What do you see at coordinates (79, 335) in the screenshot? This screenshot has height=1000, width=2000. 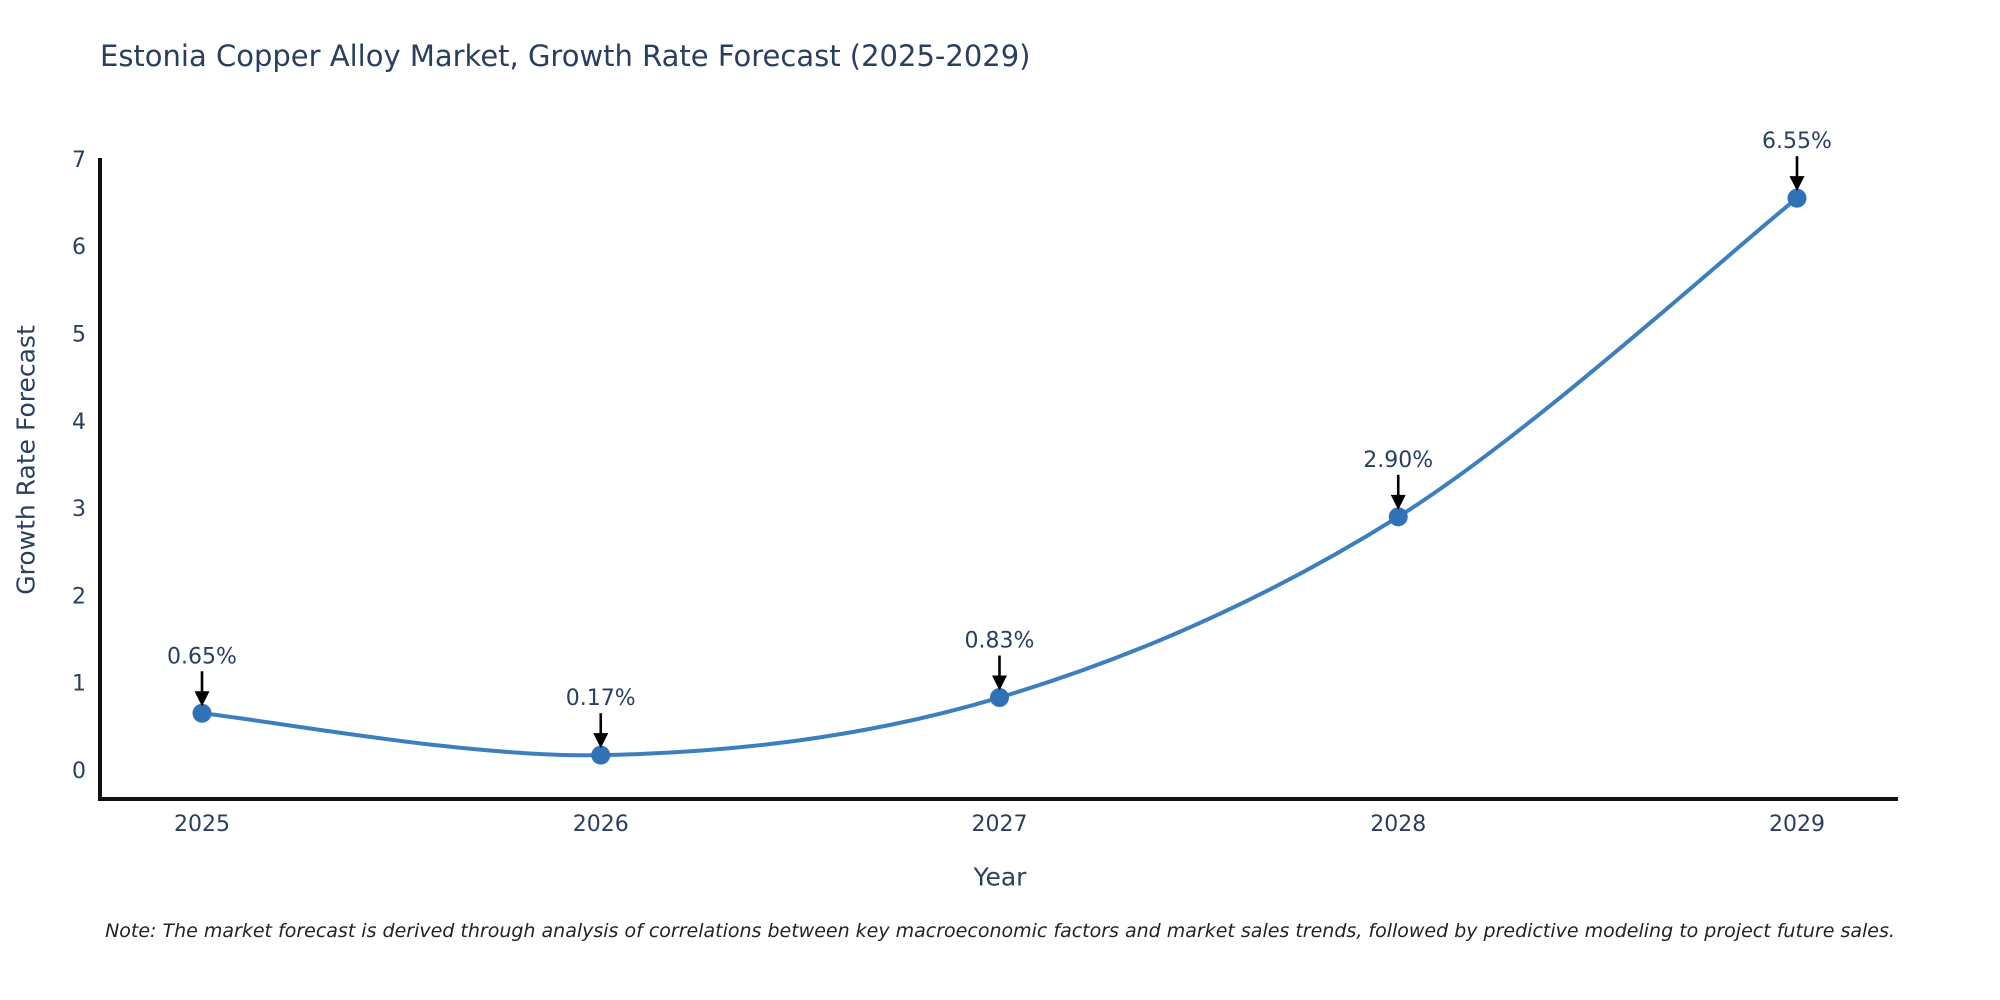 I see `y-tick-label: 5` at bounding box center [79, 335].